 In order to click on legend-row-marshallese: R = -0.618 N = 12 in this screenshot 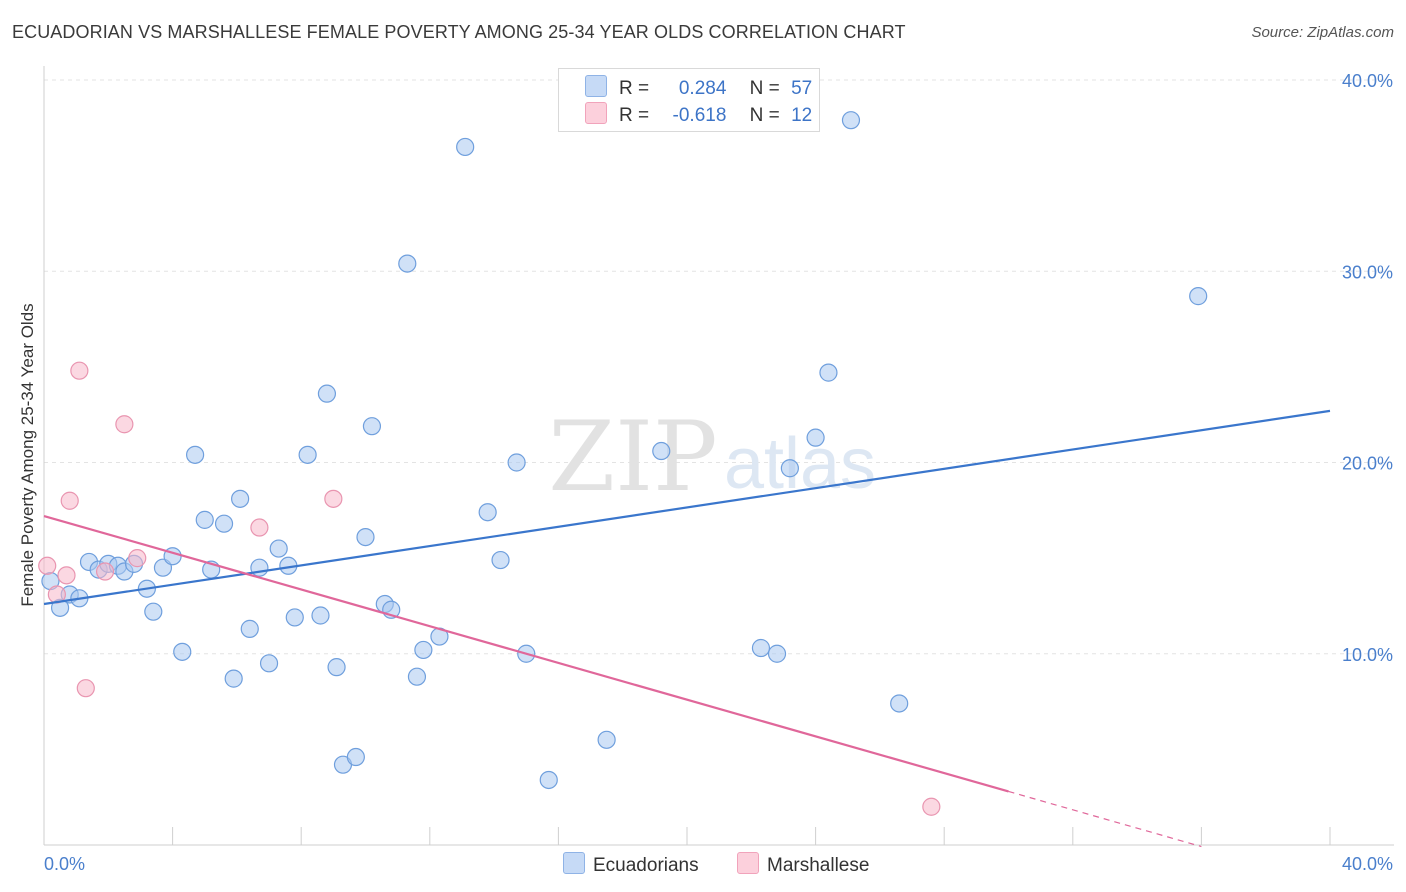, I will do `click(698, 114)`.